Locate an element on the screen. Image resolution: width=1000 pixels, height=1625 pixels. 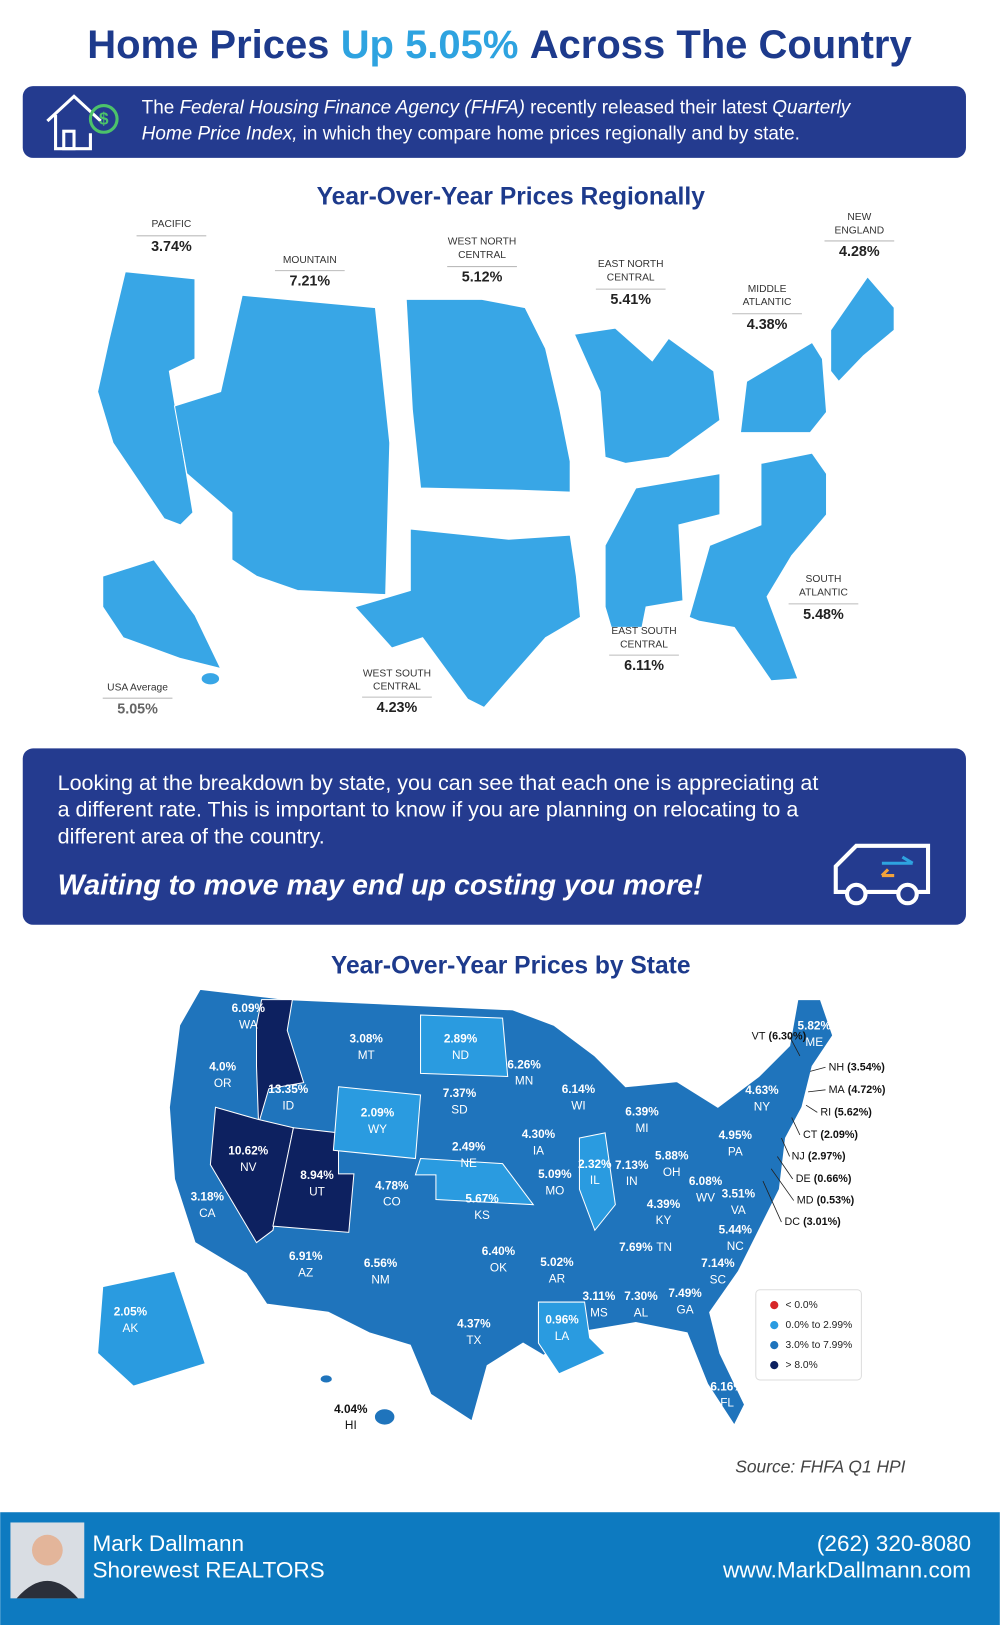
region-value: 7.21% is located at coordinates (309, 282).